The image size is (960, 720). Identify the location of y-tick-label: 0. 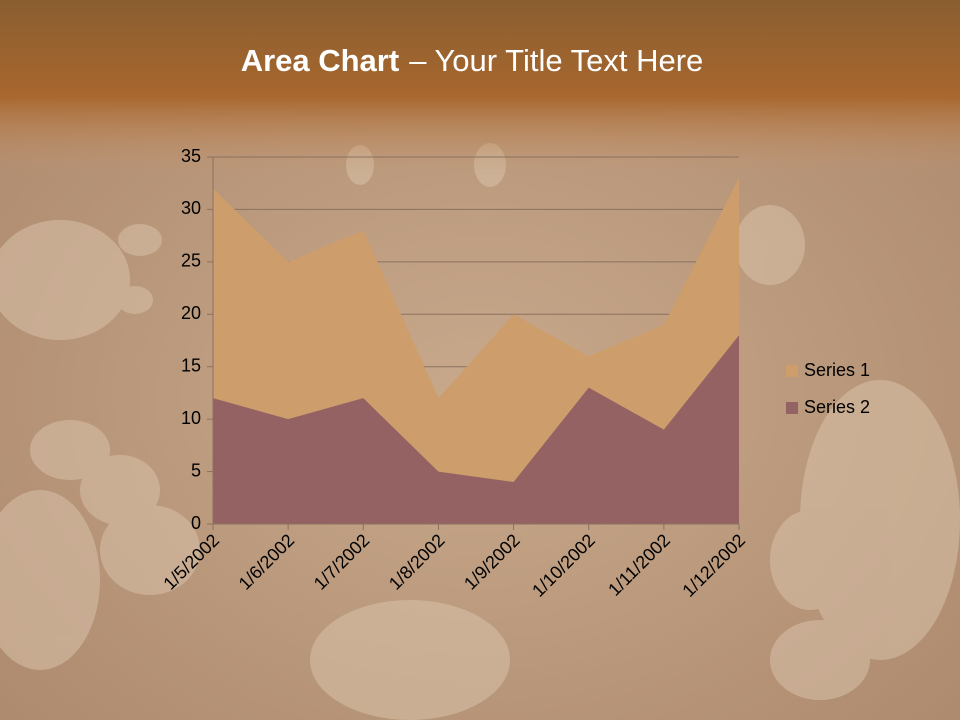
(196, 523).